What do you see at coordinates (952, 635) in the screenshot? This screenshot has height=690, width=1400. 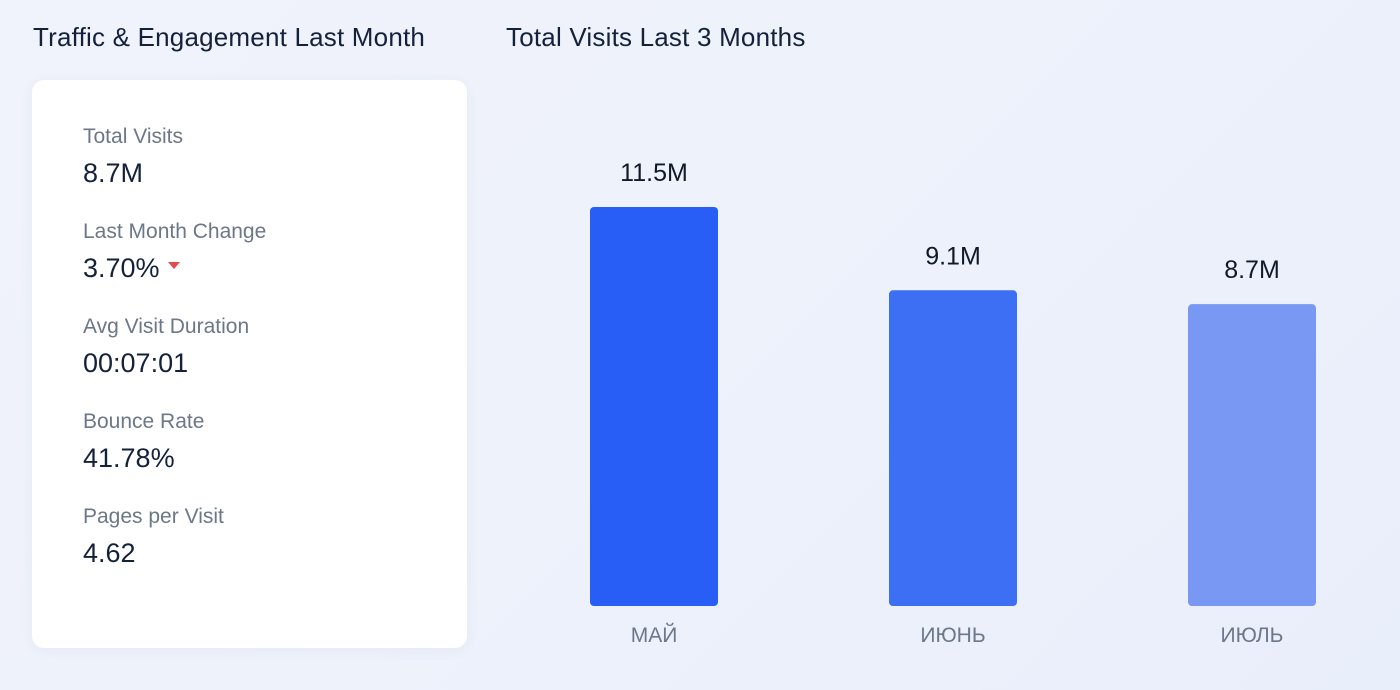 I see `x-tick-label: ИЮНЬ` at bounding box center [952, 635].